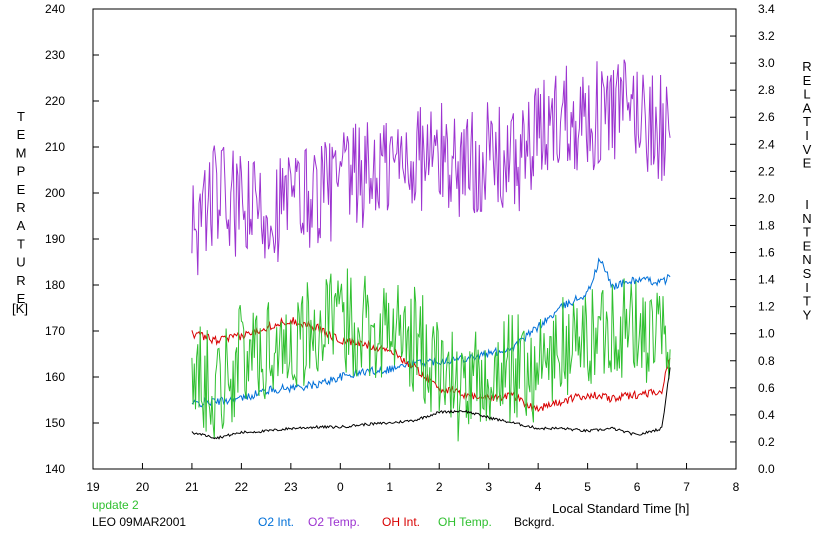  Describe the element at coordinates (55, 331) in the screenshot. I see `left-tick-label: 170` at that location.